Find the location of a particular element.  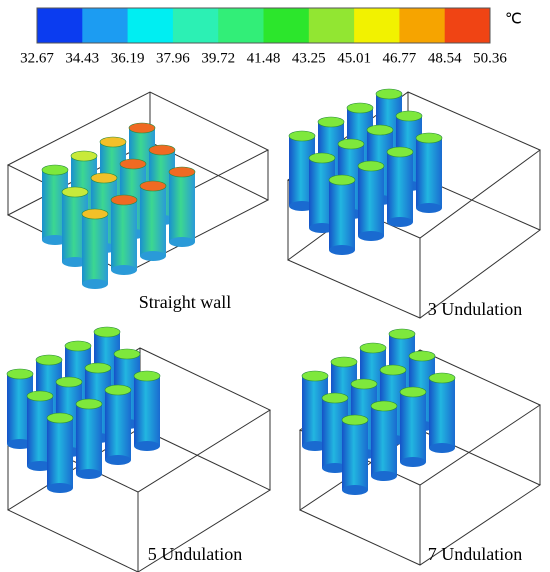

colorbar-frame is located at coordinates (263, 25).